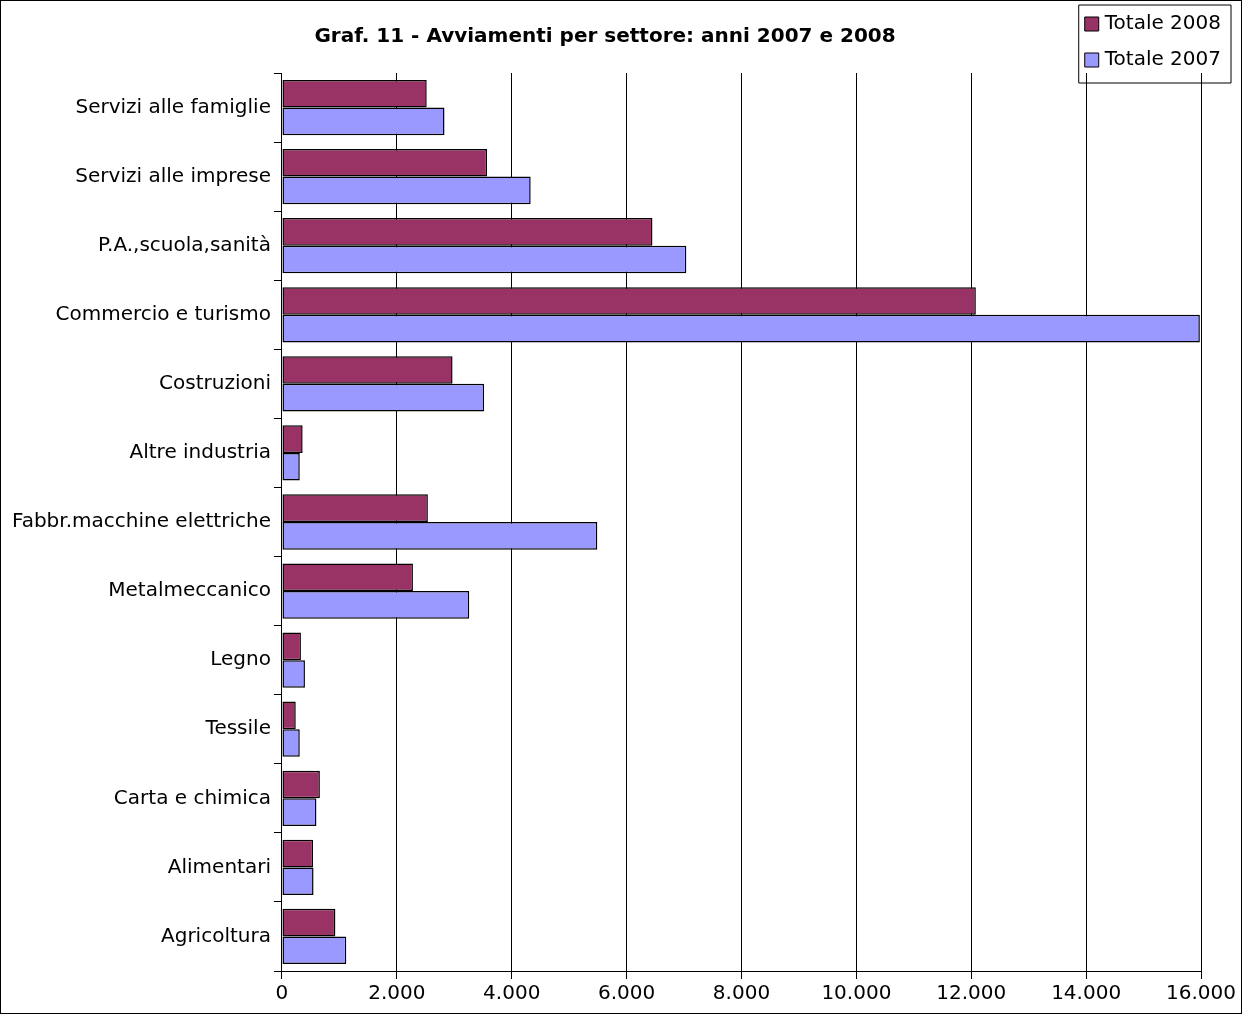  What do you see at coordinates (189, 589) in the screenshot?
I see `y-tick-label: Metalmeccanico` at bounding box center [189, 589].